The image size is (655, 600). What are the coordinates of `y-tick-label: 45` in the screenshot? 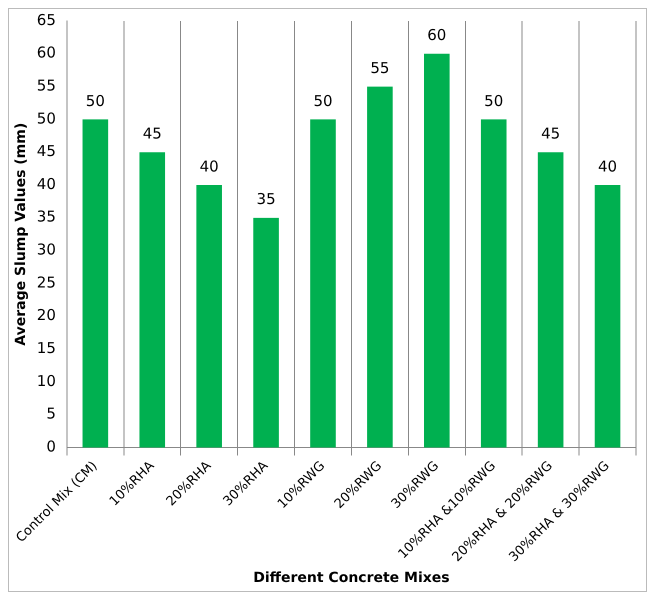 It's located at (46, 151).